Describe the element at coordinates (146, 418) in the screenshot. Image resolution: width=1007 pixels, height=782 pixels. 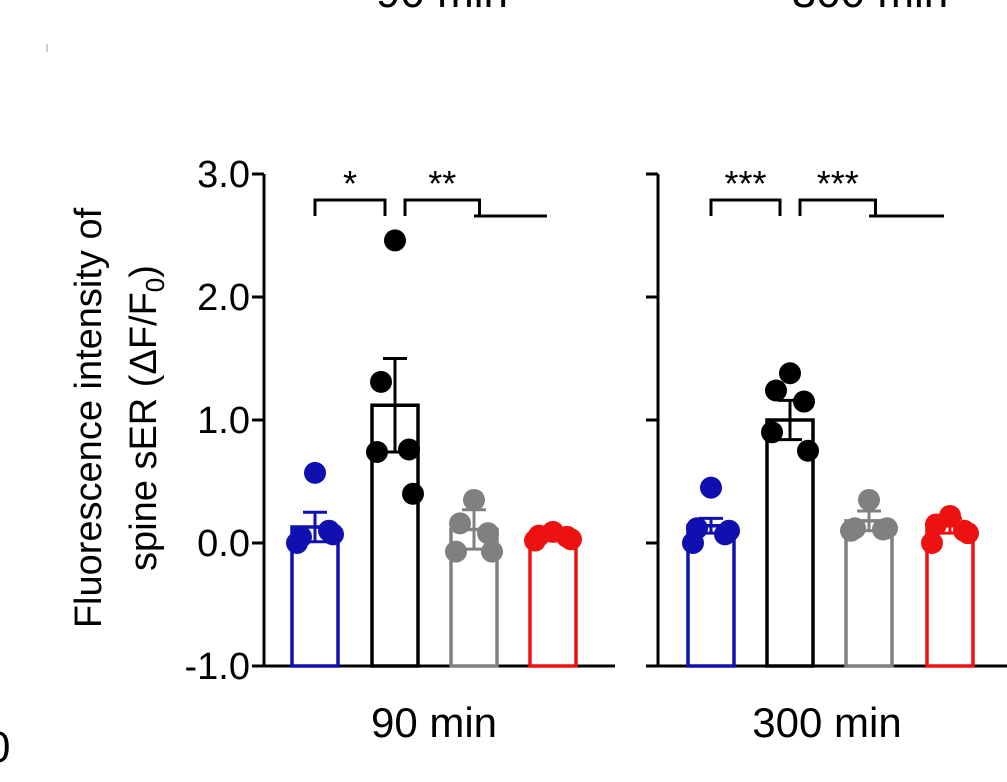
I see `y-axis-label-line2: spine sER (ΔF/F0)` at that location.